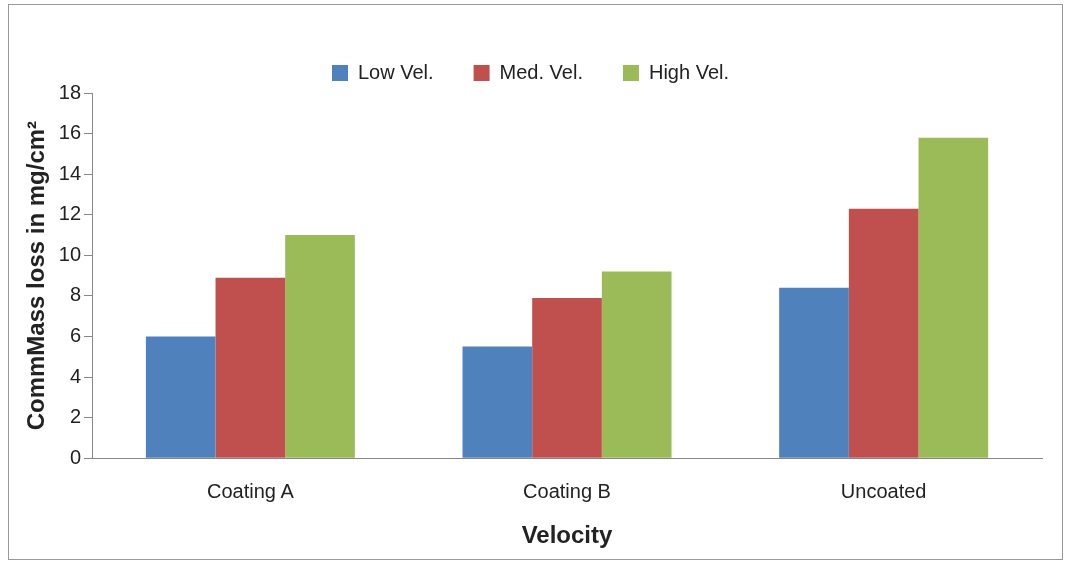  Describe the element at coordinates (567, 535) in the screenshot. I see `x-axis-title: Velocity` at that location.